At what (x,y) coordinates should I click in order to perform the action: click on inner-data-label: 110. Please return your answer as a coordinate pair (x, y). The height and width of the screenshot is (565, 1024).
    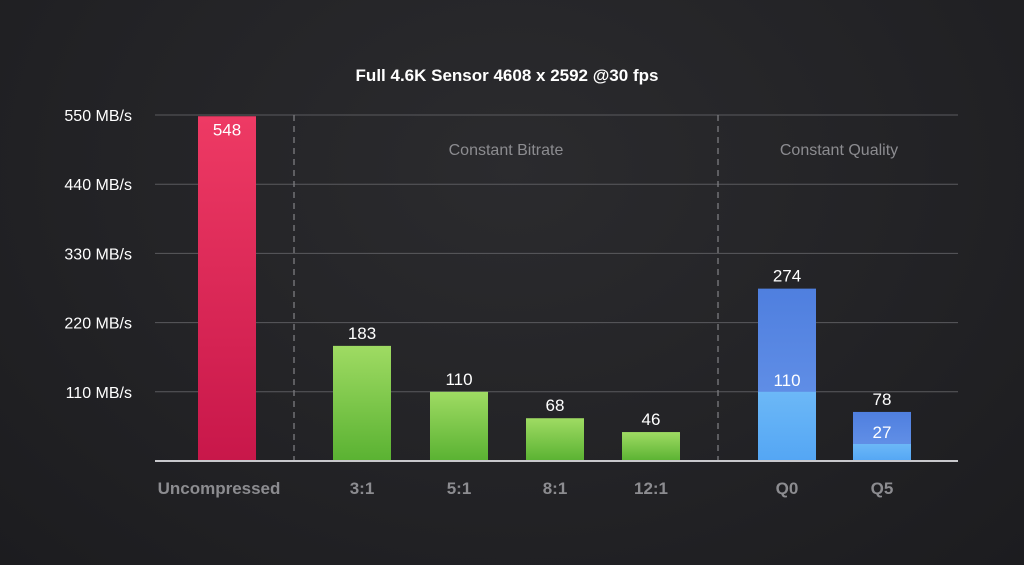
    Looking at the image, I should click on (786, 380).